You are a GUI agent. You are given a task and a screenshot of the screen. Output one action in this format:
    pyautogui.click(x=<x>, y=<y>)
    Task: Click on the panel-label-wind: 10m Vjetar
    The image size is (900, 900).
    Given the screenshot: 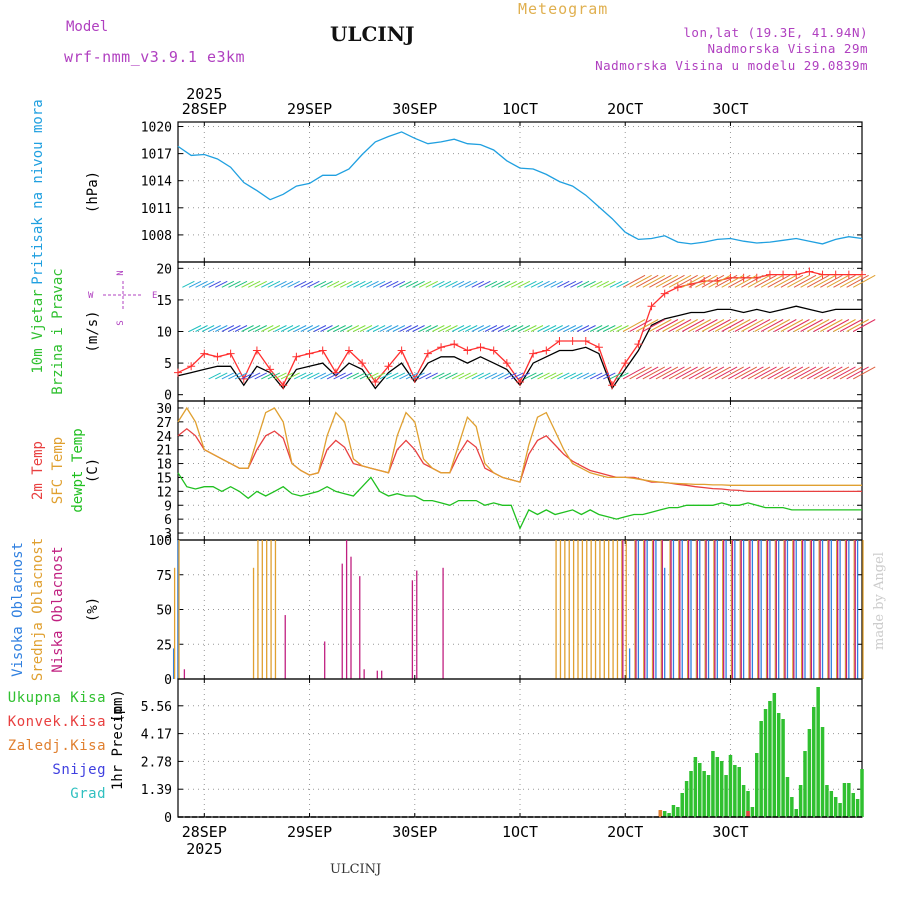 What is the action you would take?
    pyautogui.click(x=38, y=331)
    